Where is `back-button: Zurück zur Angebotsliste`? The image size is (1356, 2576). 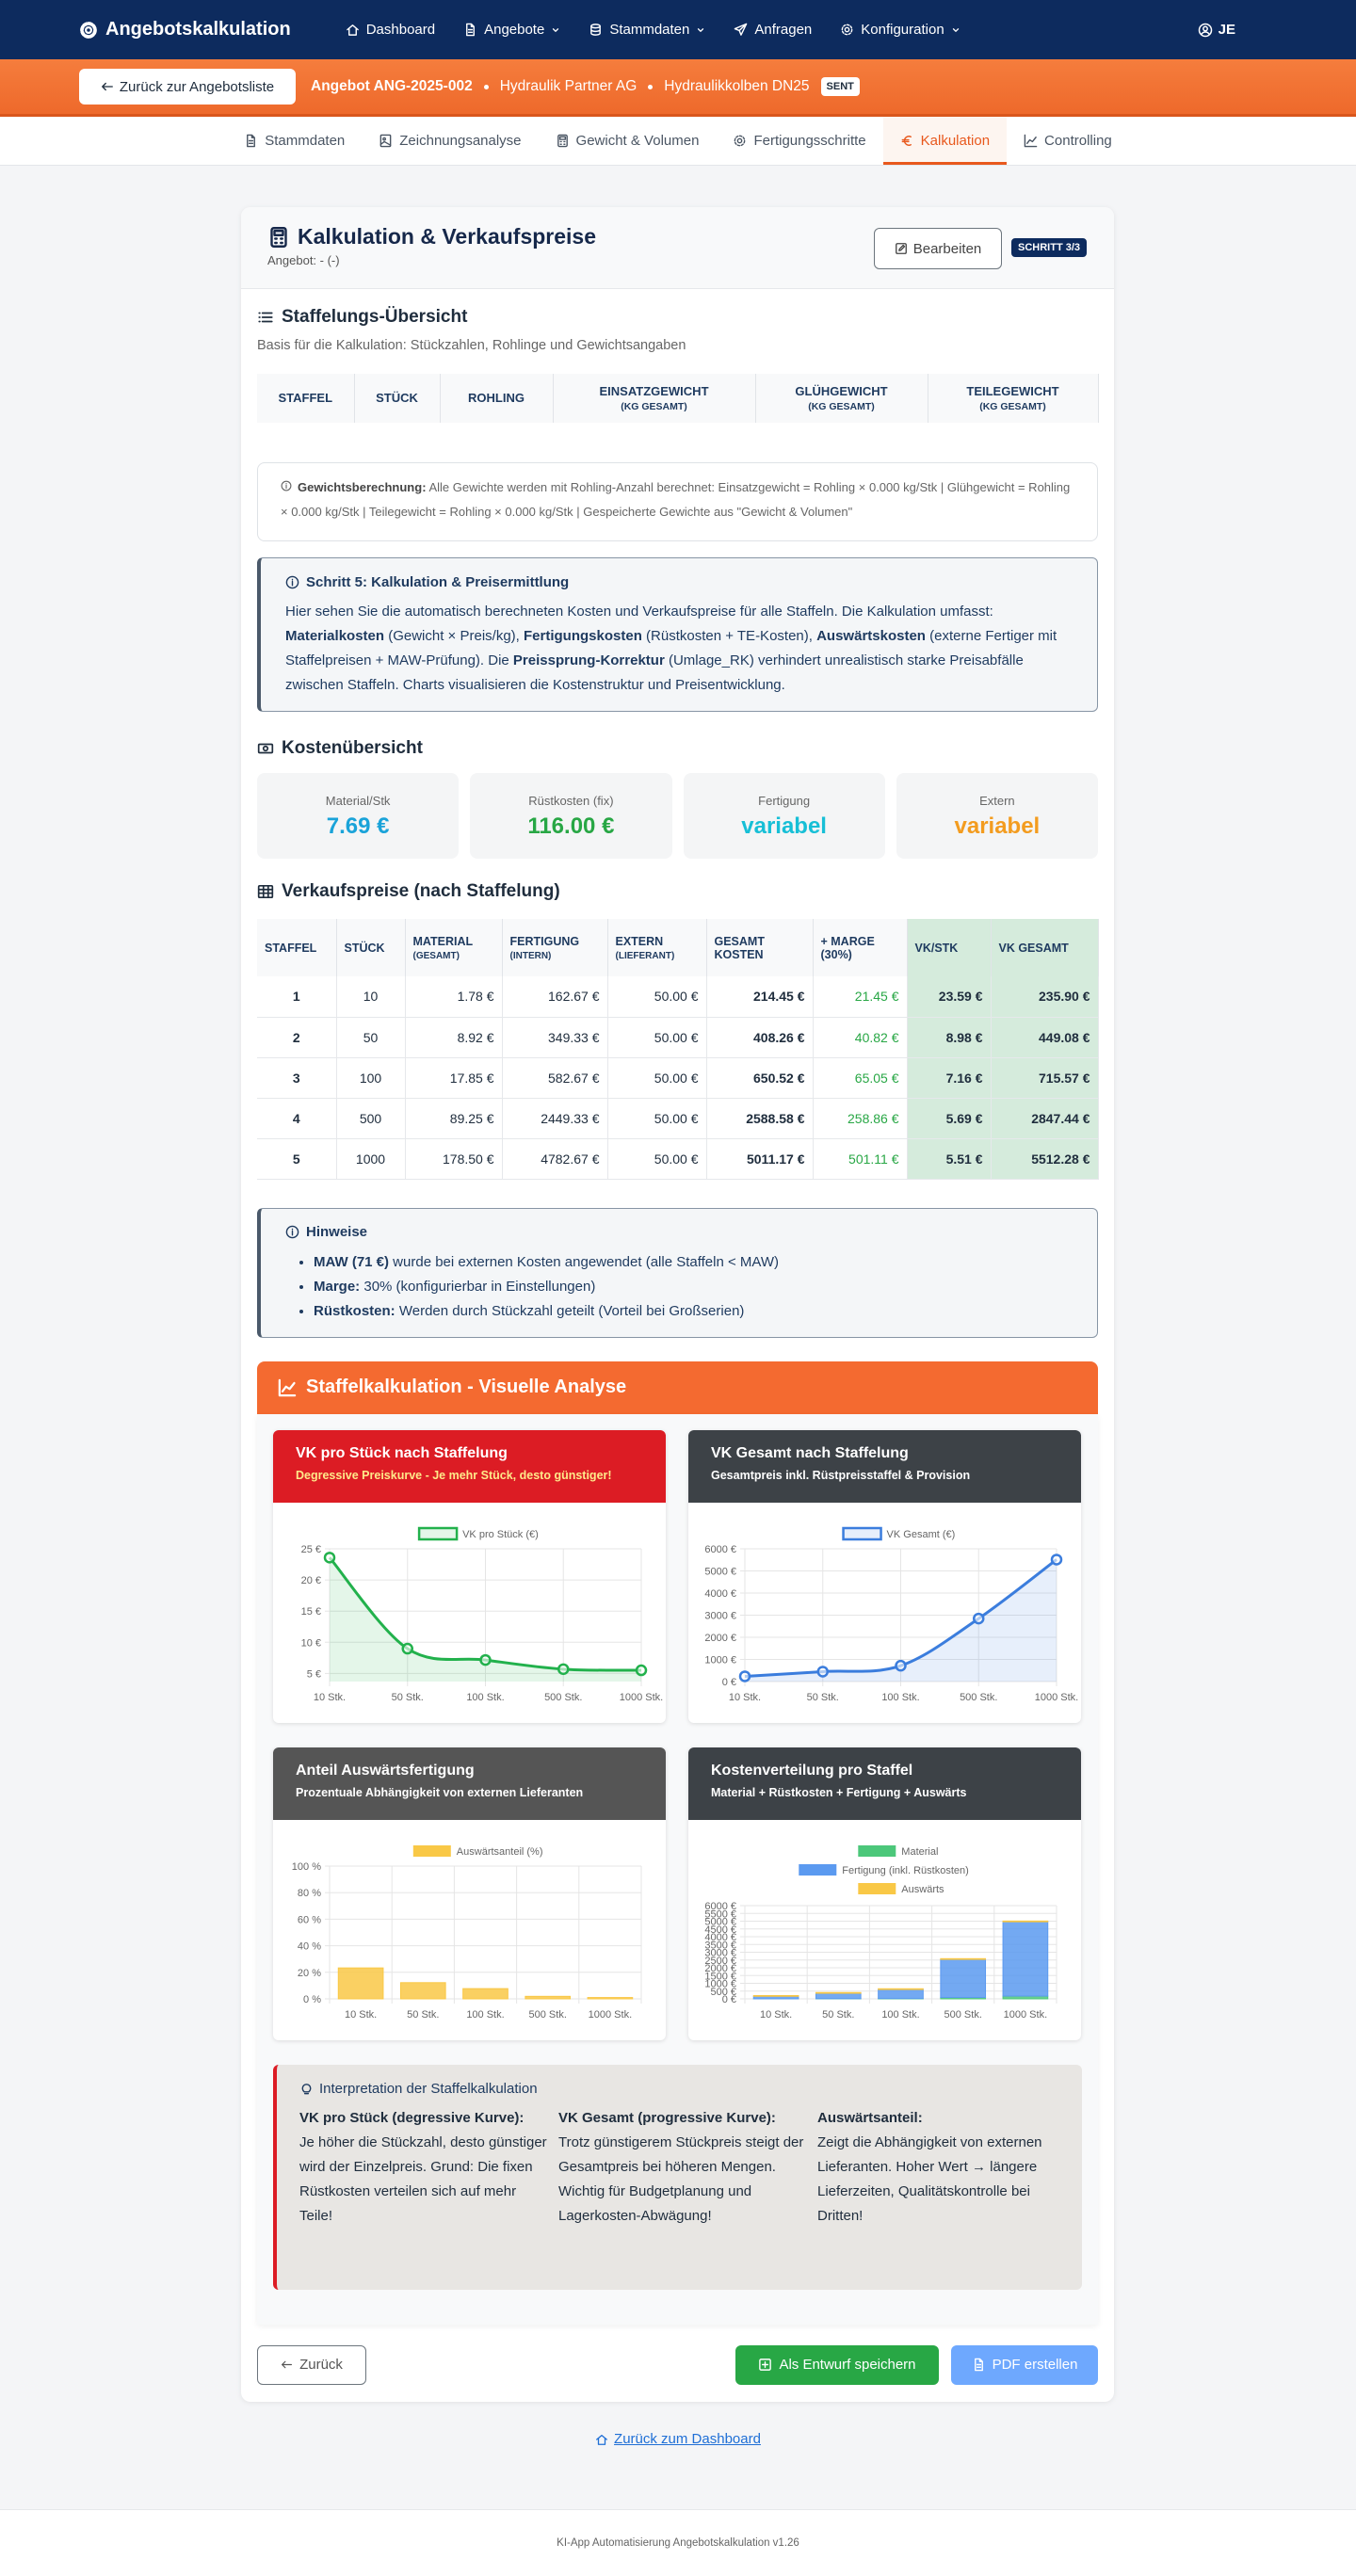
back-button: Zurück zur Angebotsliste is located at coordinates (188, 87).